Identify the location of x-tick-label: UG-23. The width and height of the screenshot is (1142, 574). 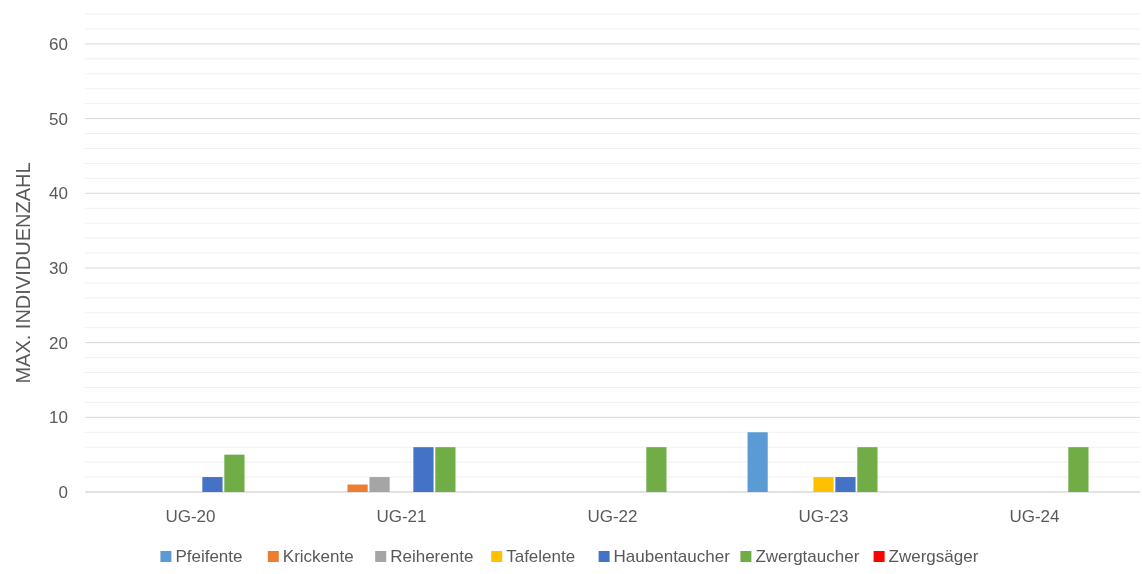
(823, 516).